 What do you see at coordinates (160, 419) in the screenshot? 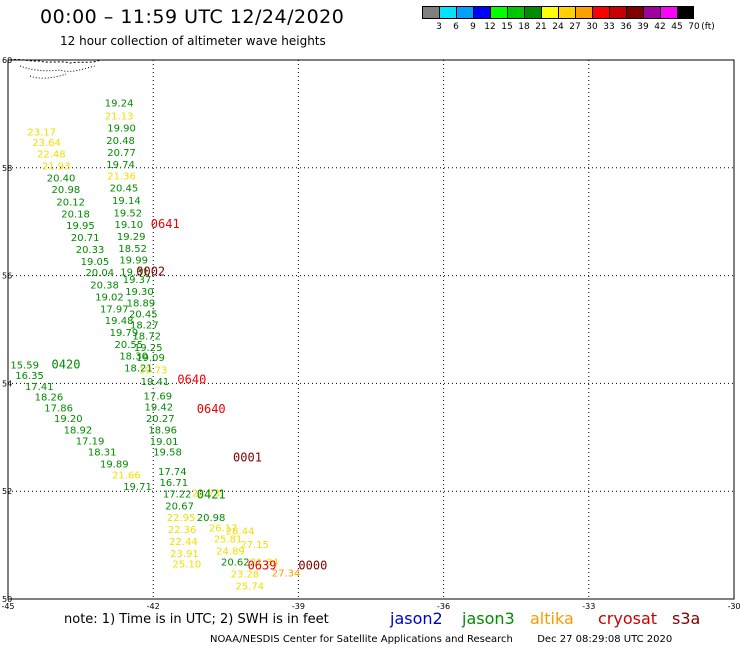
I see `wave-height-value: 20.27` at bounding box center [160, 419].